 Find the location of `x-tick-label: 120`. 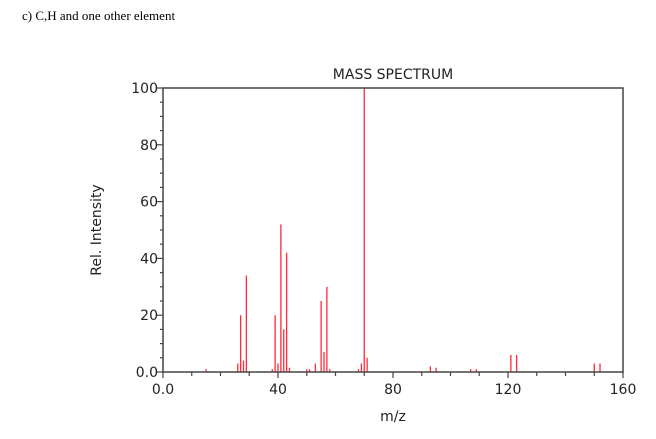

x-tick-label: 120 is located at coordinates (508, 390).